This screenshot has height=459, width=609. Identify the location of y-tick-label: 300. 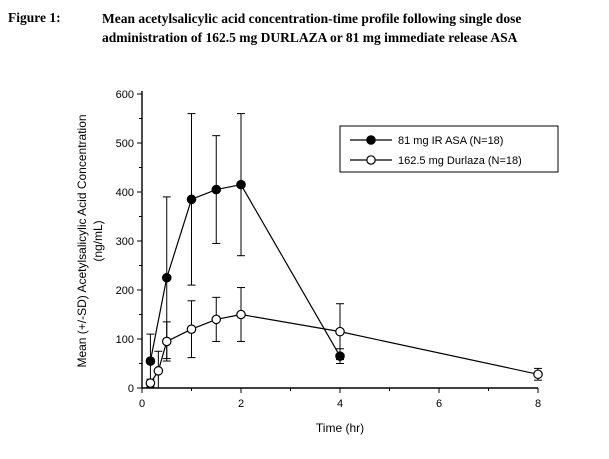
(125, 242).